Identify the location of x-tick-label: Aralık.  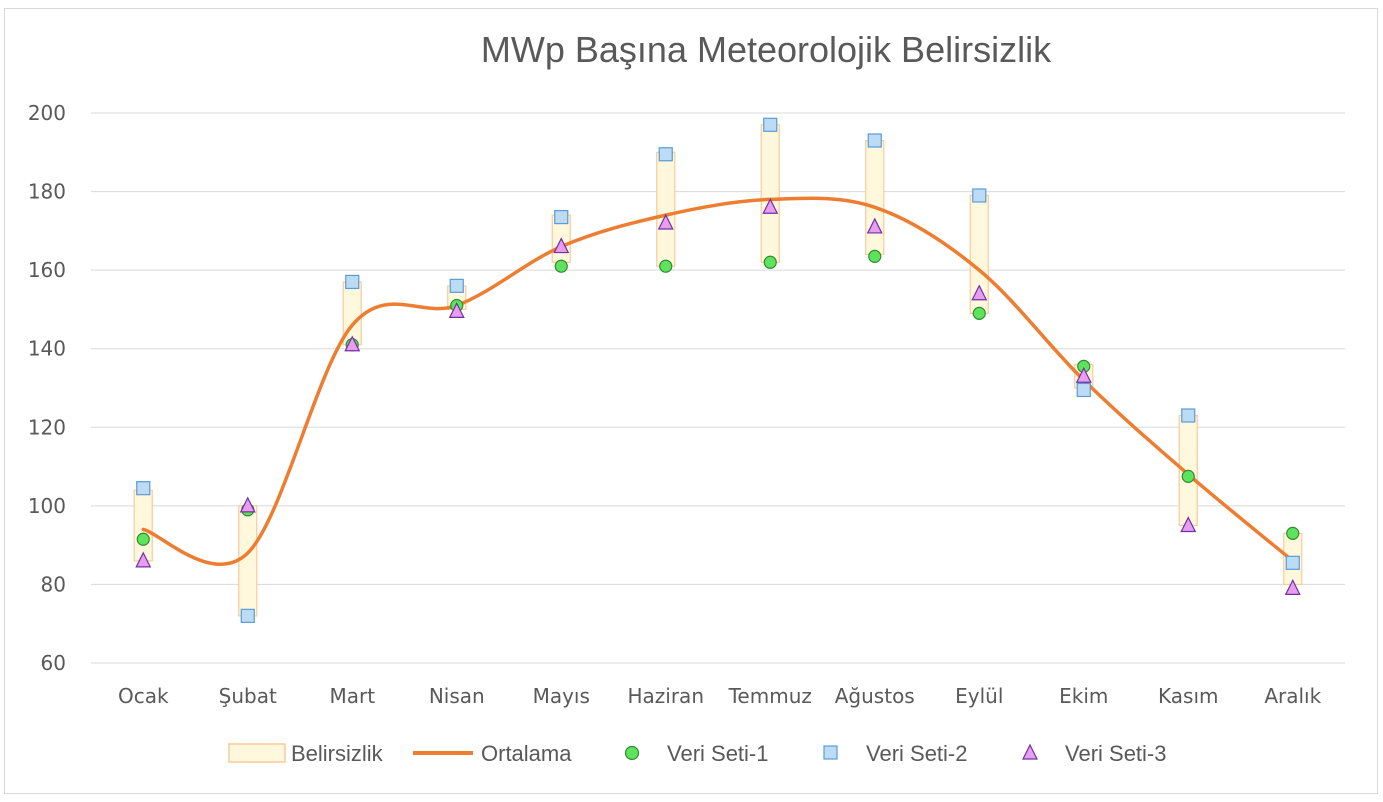
(1292, 696).